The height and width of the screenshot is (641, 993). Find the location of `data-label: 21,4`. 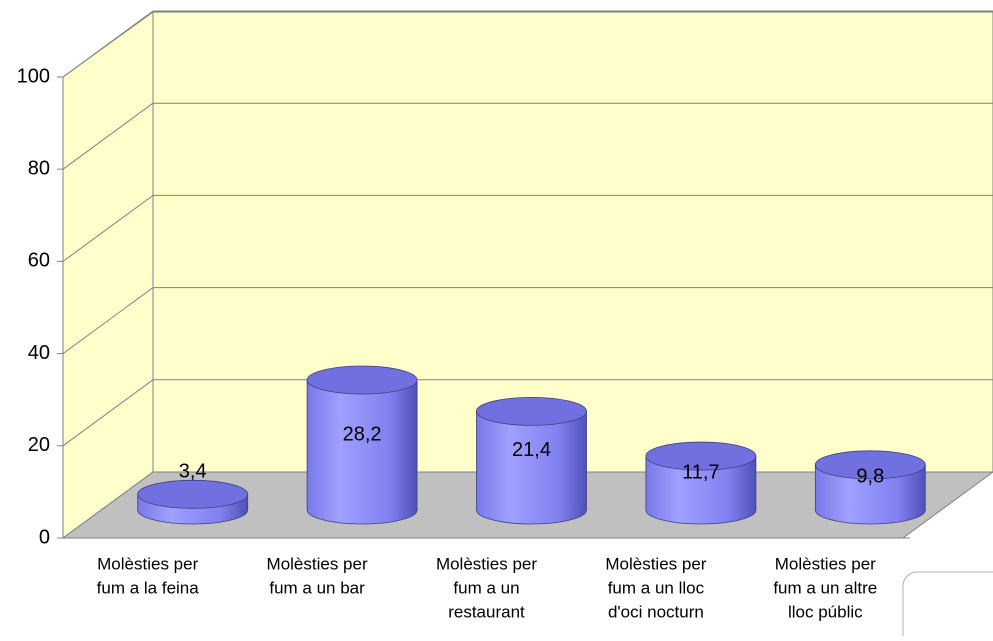

data-label: 21,4 is located at coordinates (531, 450).